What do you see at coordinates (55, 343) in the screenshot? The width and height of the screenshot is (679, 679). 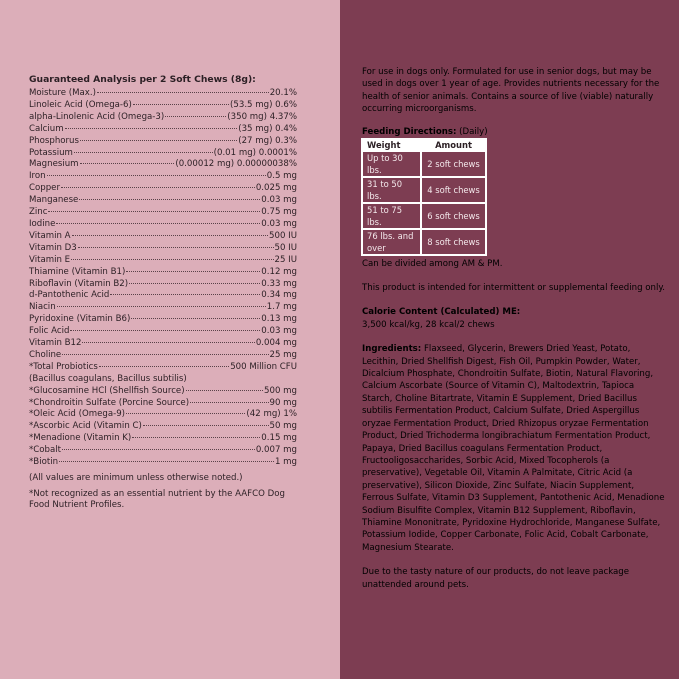 I see `nutrient-name: Vitamin B12` at bounding box center [55, 343].